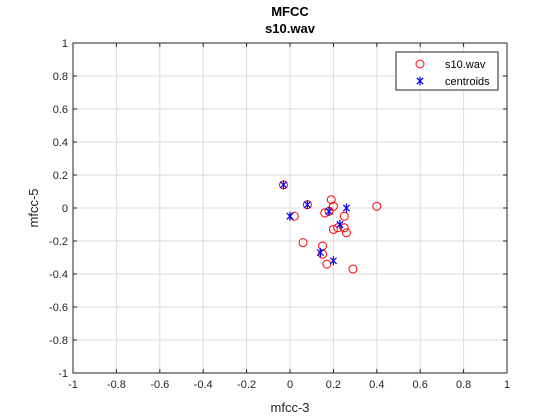  What do you see at coordinates (420, 385) in the screenshot?
I see `x-tick-label: 0.6` at bounding box center [420, 385].